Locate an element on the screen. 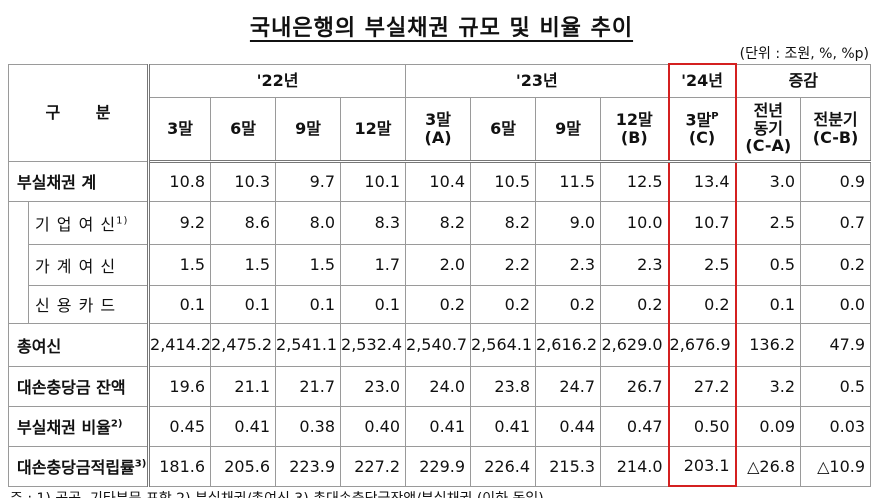 The height and width of the screenshot is (498, 883). column-header-line: (C) is located at coordinates (702, 137).